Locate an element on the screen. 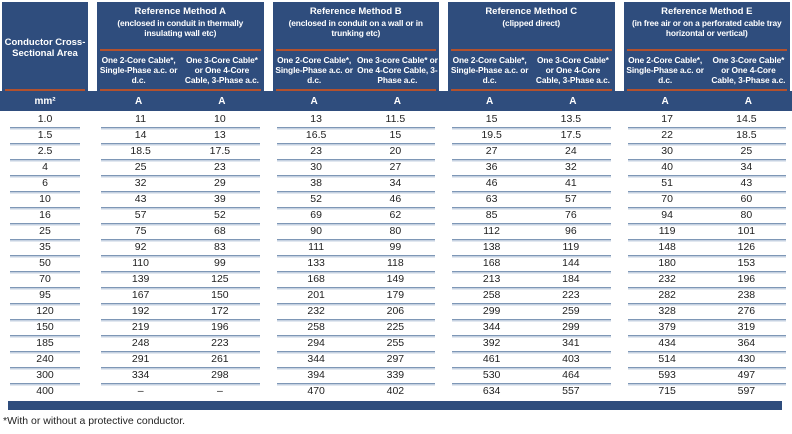  rating-value: 341 is located at coordinates (571, 342).